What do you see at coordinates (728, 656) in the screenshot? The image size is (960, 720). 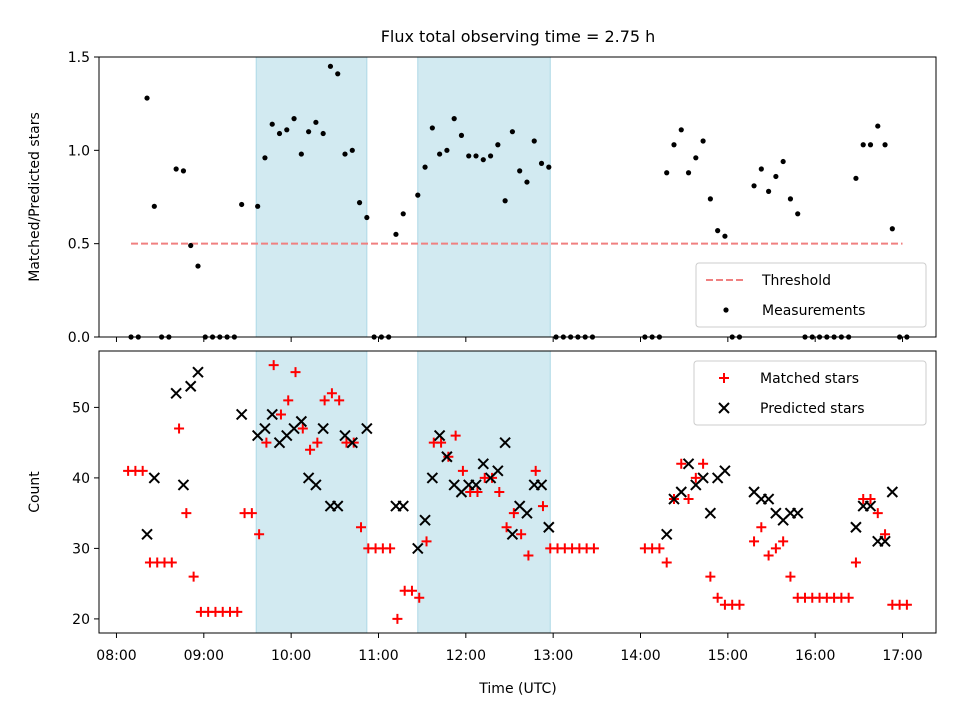 I see `x-tick-label: 15:00` at bounding box center [728, 656].